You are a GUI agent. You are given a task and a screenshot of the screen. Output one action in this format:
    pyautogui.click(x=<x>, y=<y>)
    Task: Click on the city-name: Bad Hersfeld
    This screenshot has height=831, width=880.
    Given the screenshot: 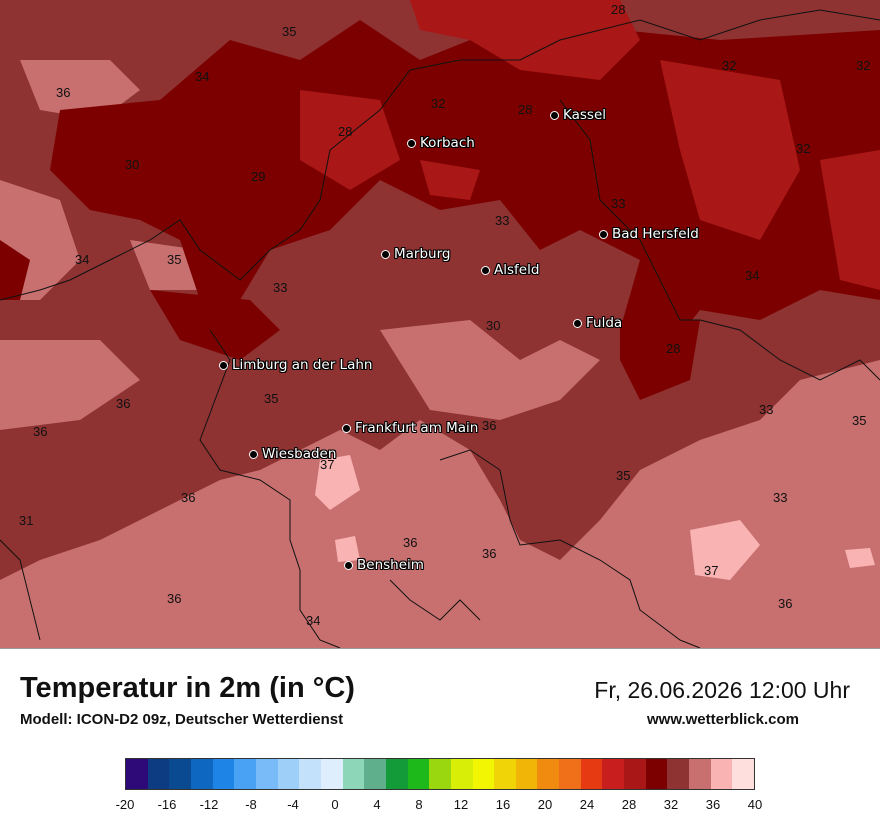 What is the action you would take?
    pyautogui.click(x=655, y=234)
    